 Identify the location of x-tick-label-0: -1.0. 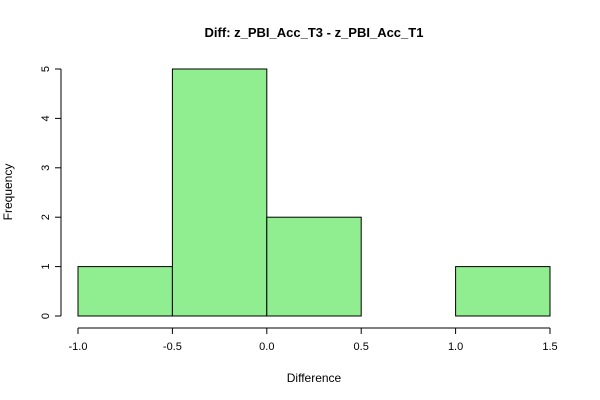
(78, 347).